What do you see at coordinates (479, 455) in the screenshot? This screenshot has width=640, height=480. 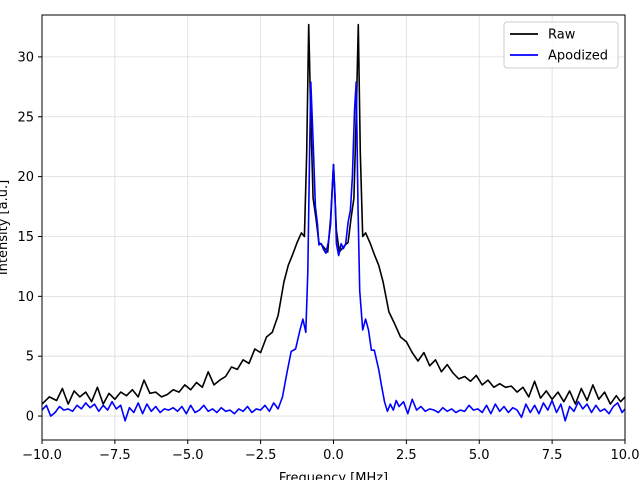 I see `x-tick-label: 5.0` at bounding box center [479, 455].